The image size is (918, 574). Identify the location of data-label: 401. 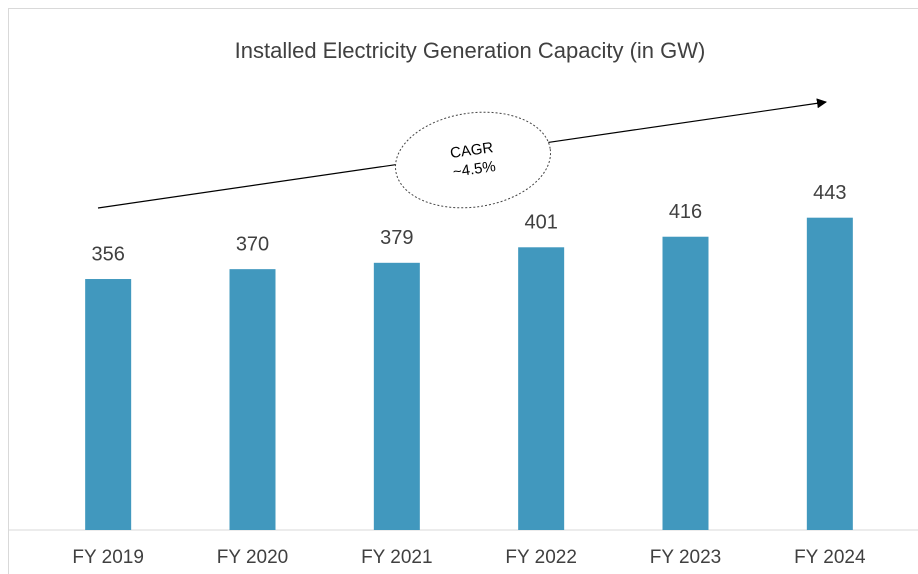
(540, 223).